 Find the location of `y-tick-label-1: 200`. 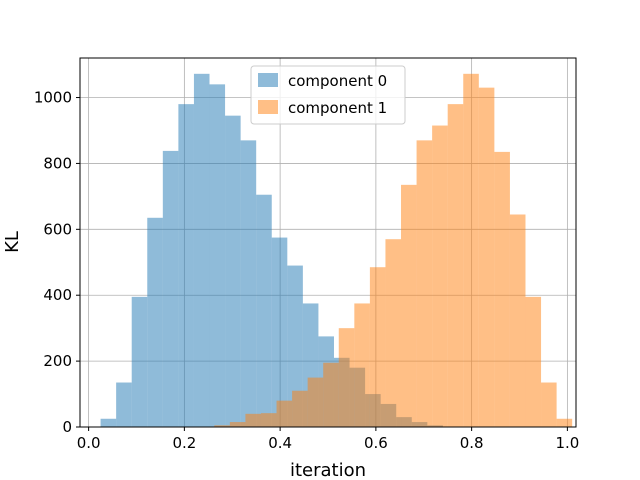

y-tick-label-1: 200 is located at coordinates (57, 361).